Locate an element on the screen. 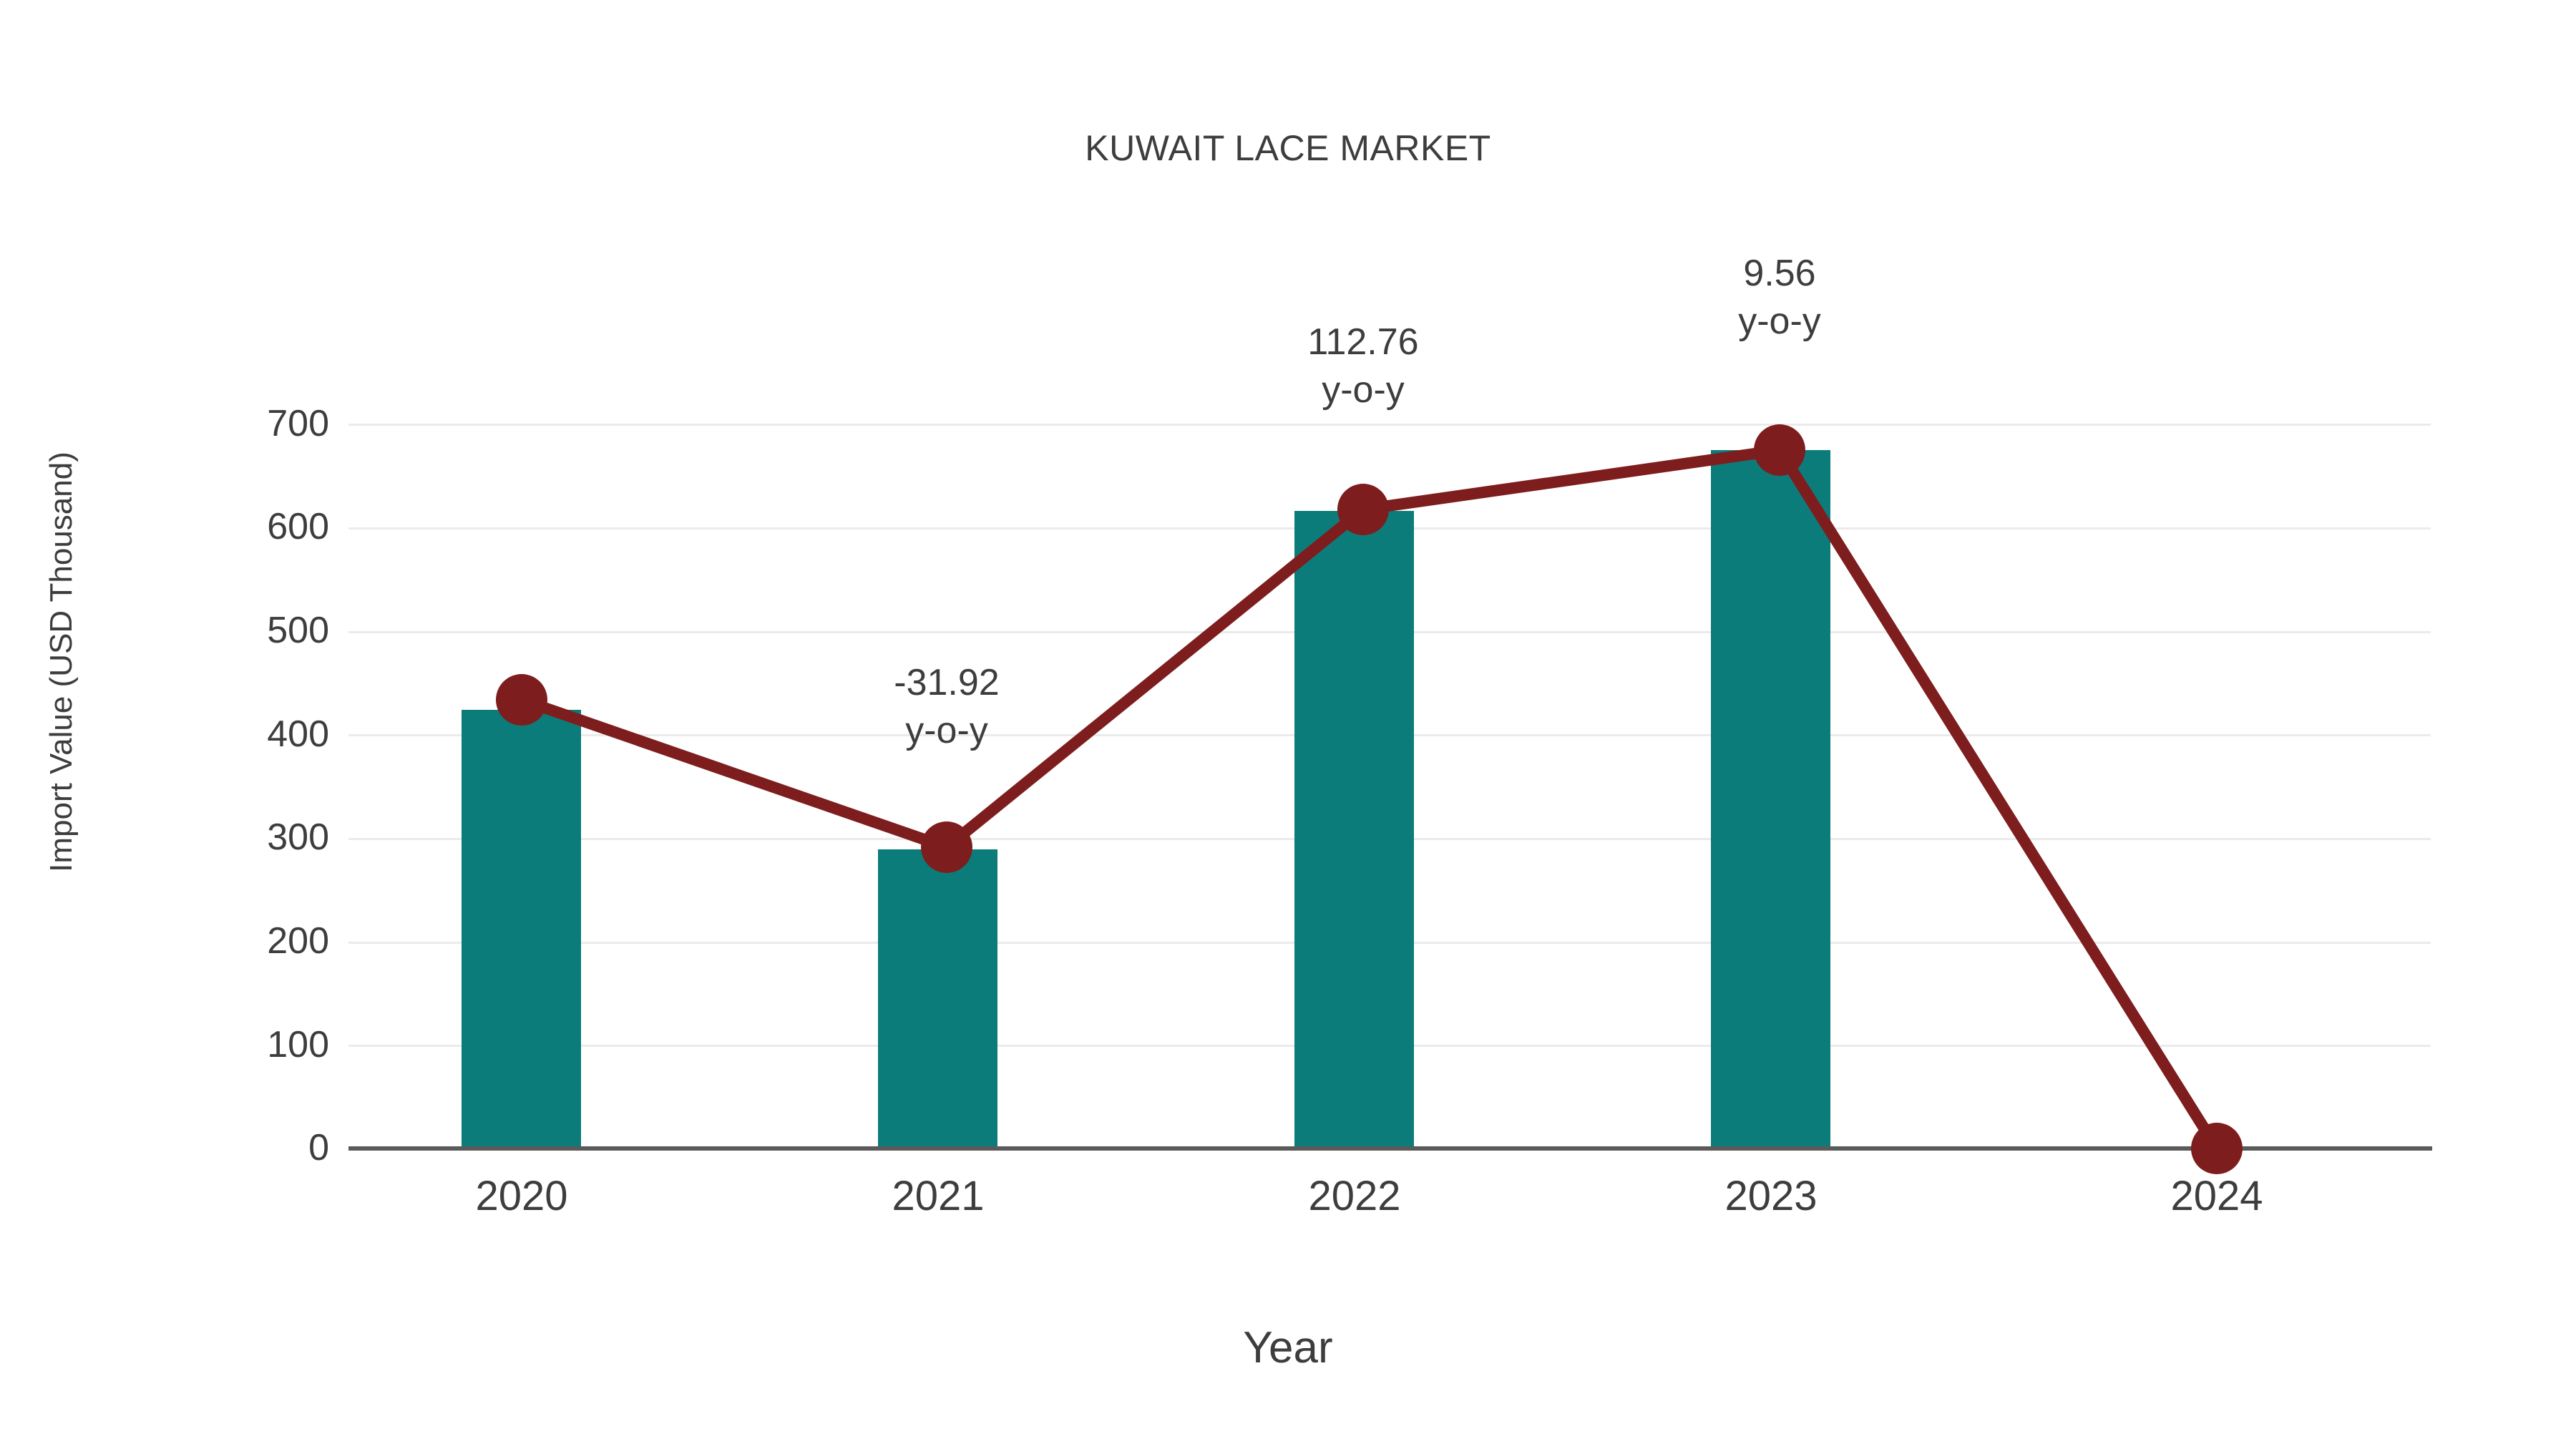  annotation-2022: 112.76 y-o-y is located at coordinates (1363, 366).